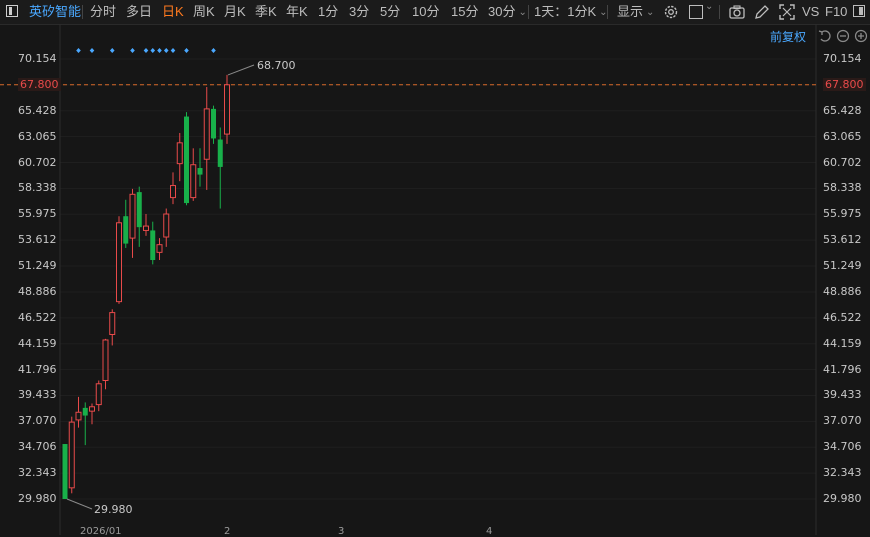 This screenshot has width=870, height=537. What do you see at coordinates (836, 11) in the screenshot?
I see `f10-button: F10` at bounding box center [836, 11].